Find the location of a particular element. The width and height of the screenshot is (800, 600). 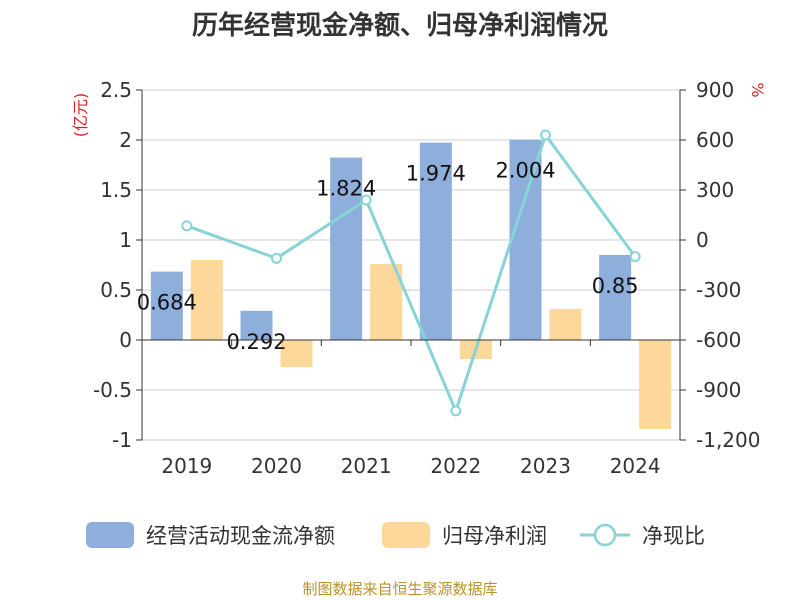

right-tick-label: -600 is located at coordinates (718, 340).